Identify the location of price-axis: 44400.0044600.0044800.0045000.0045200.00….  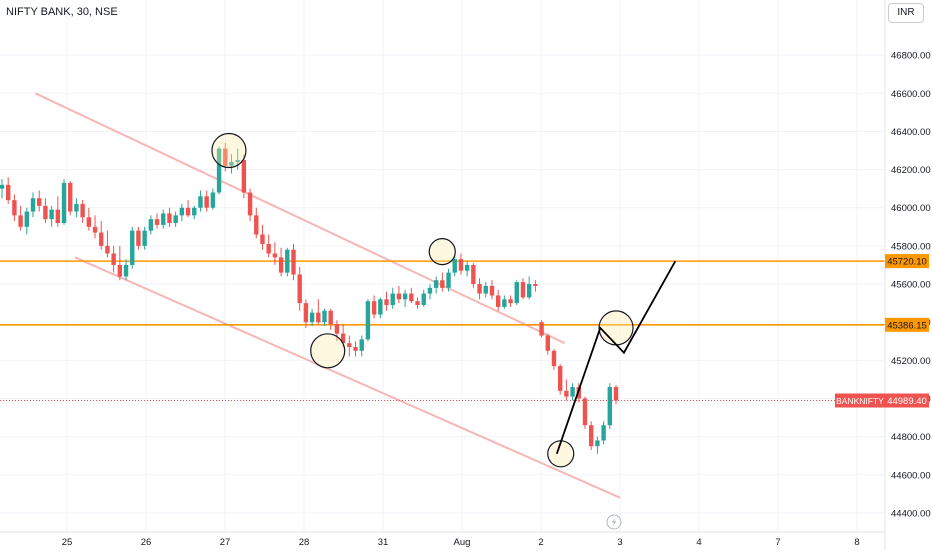
(907, 275).